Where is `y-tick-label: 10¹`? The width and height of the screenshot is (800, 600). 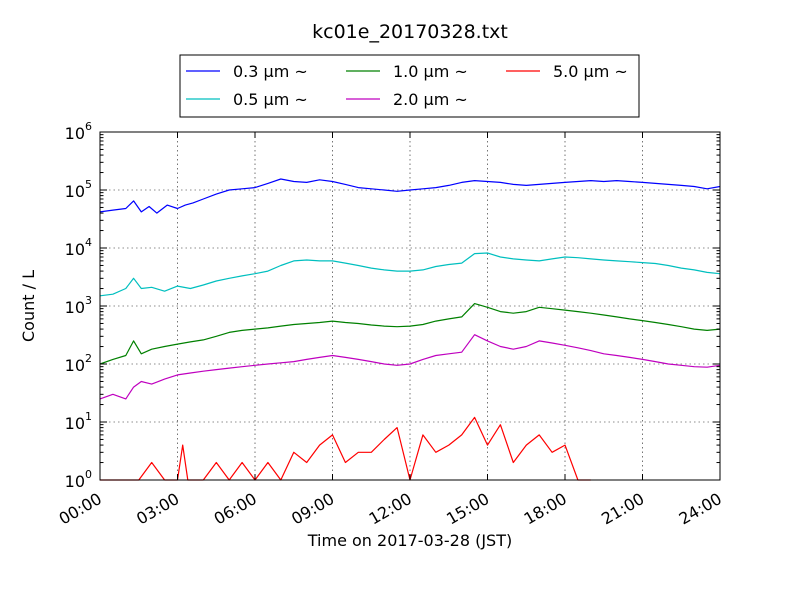 y-tick-label: 10¹ is located at coordinates (78, 421).